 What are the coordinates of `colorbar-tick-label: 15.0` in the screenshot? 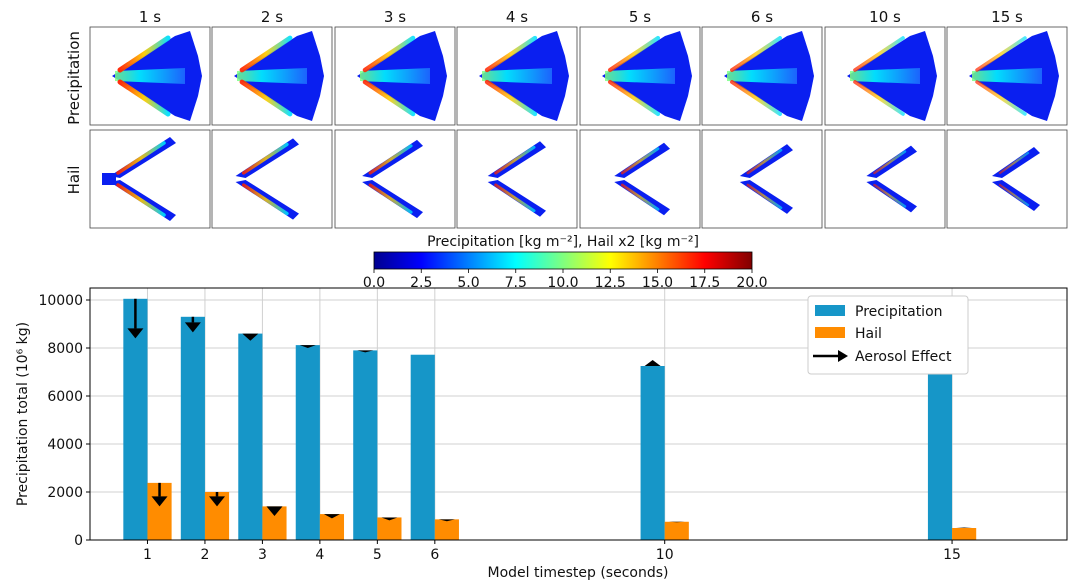 It's located at (657, 283).